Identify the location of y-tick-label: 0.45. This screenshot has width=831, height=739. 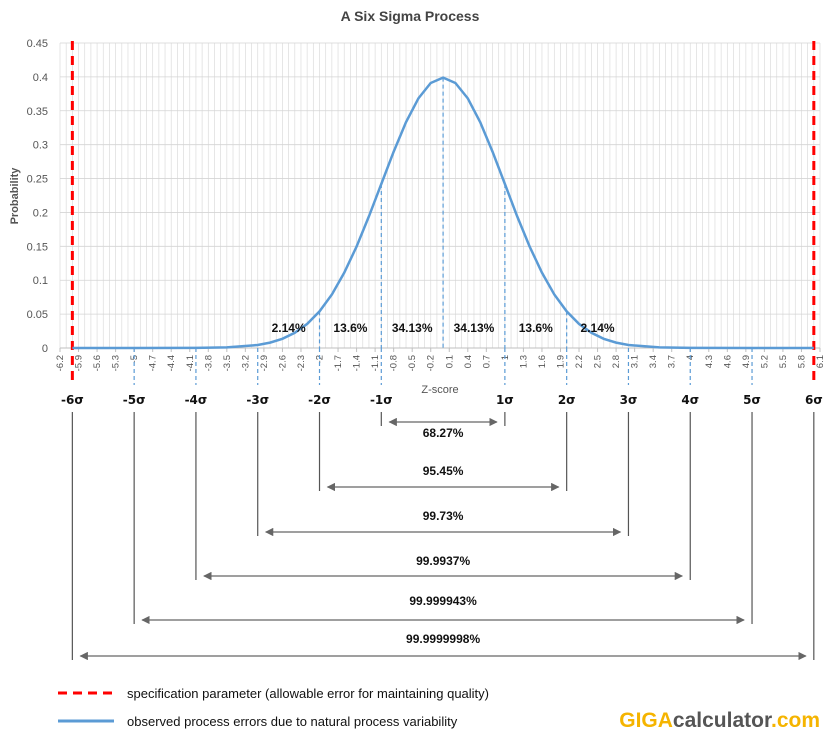
(37, 44).